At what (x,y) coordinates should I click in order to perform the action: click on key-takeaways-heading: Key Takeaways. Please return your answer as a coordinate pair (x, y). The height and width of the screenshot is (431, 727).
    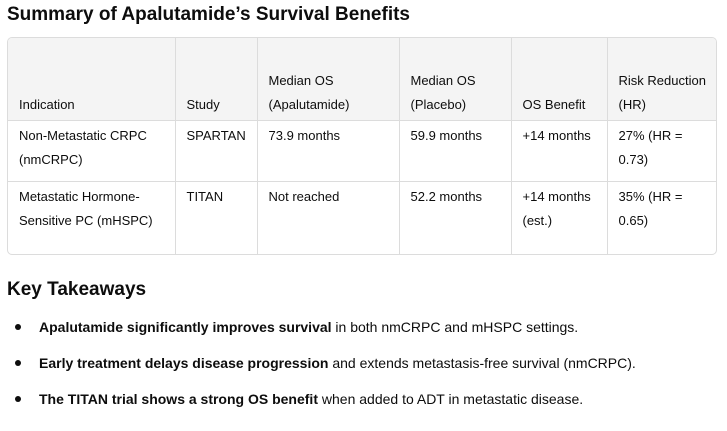
    Looking at the image, I should click on (77, 289).